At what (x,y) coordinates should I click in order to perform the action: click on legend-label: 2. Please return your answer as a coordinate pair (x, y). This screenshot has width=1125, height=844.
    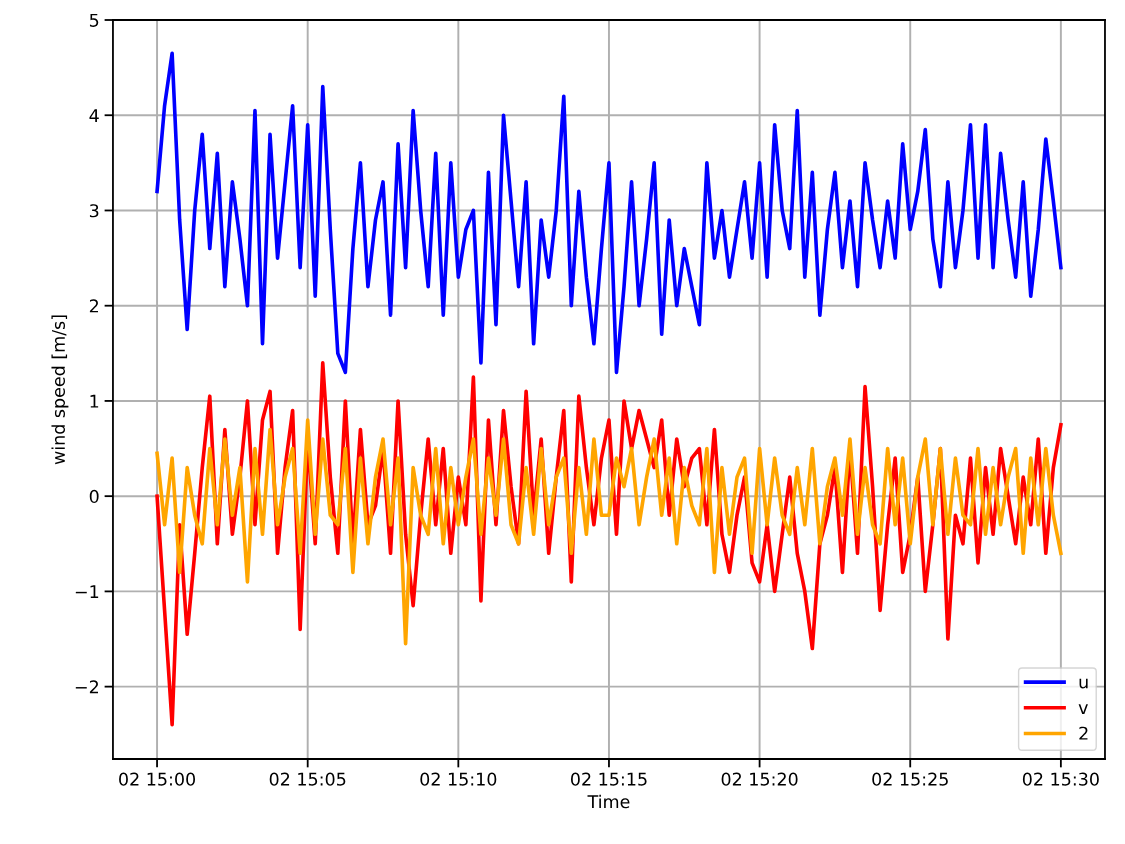
    Looking at the image, I should click on (1083, 733).